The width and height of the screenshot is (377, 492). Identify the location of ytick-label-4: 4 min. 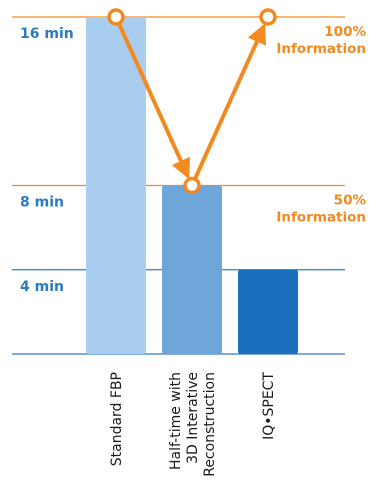
(42, 287).